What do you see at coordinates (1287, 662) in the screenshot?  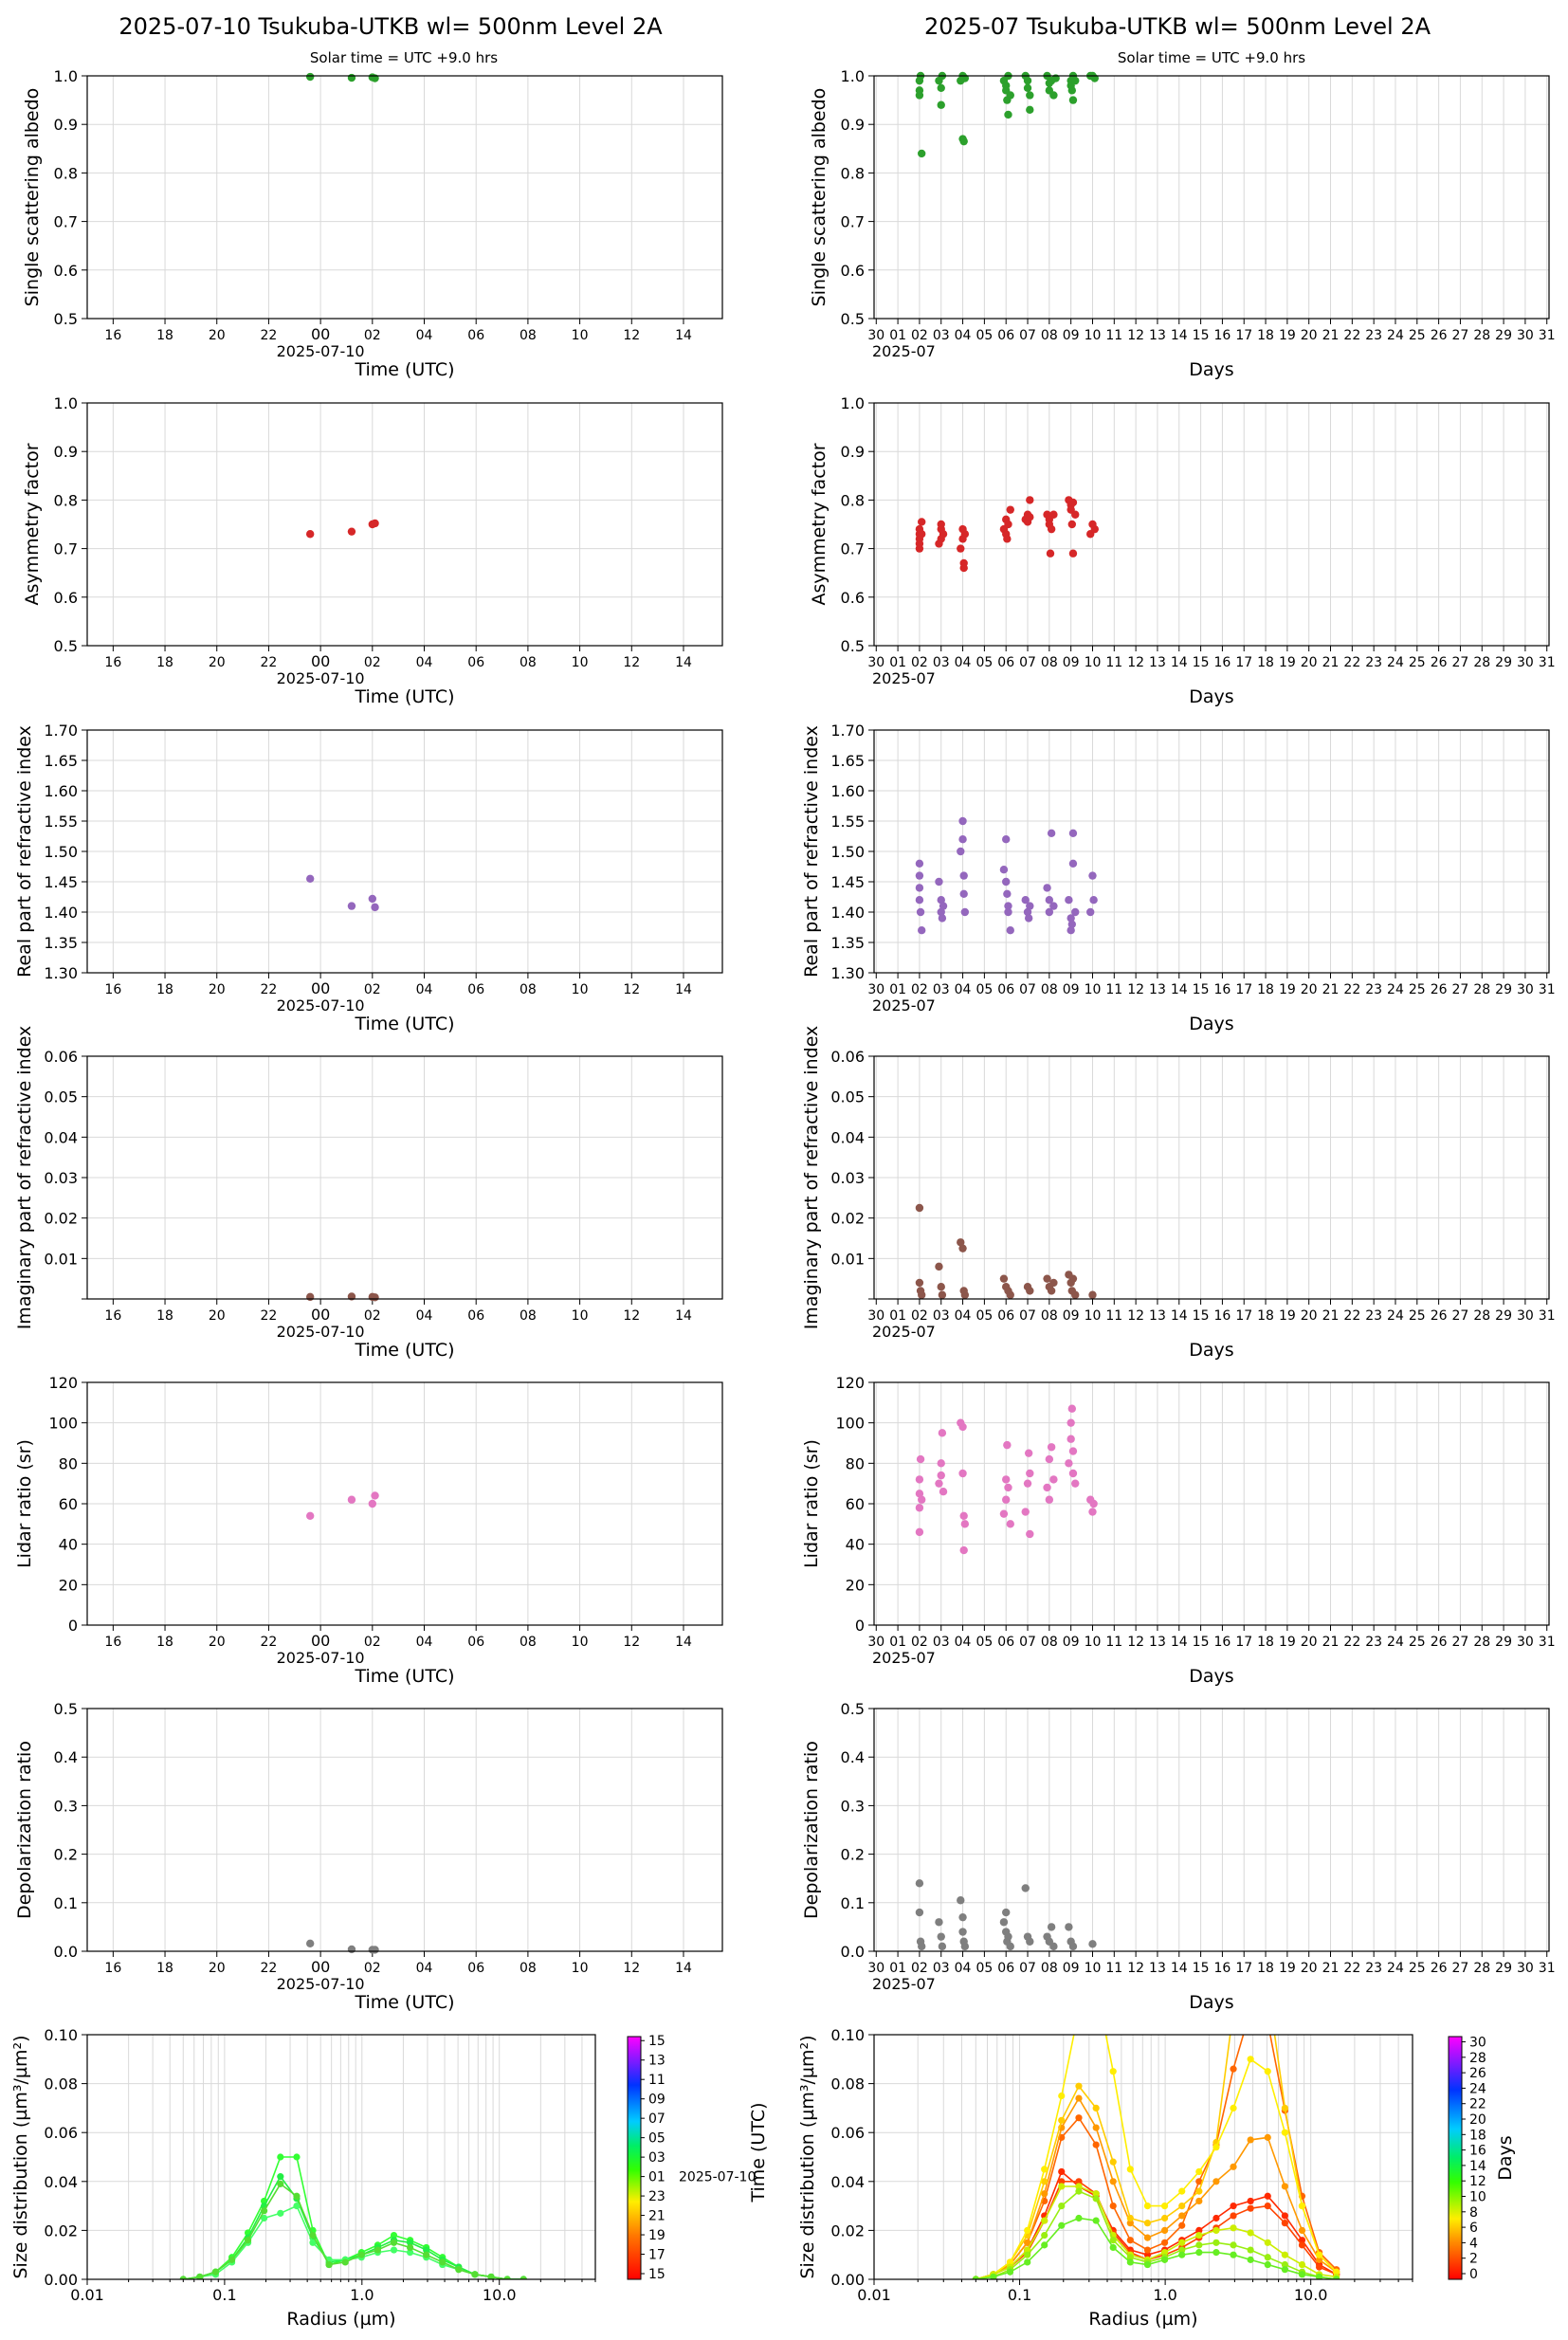 I see `x-tick-label: 19` at bounding box center [1287, 662].